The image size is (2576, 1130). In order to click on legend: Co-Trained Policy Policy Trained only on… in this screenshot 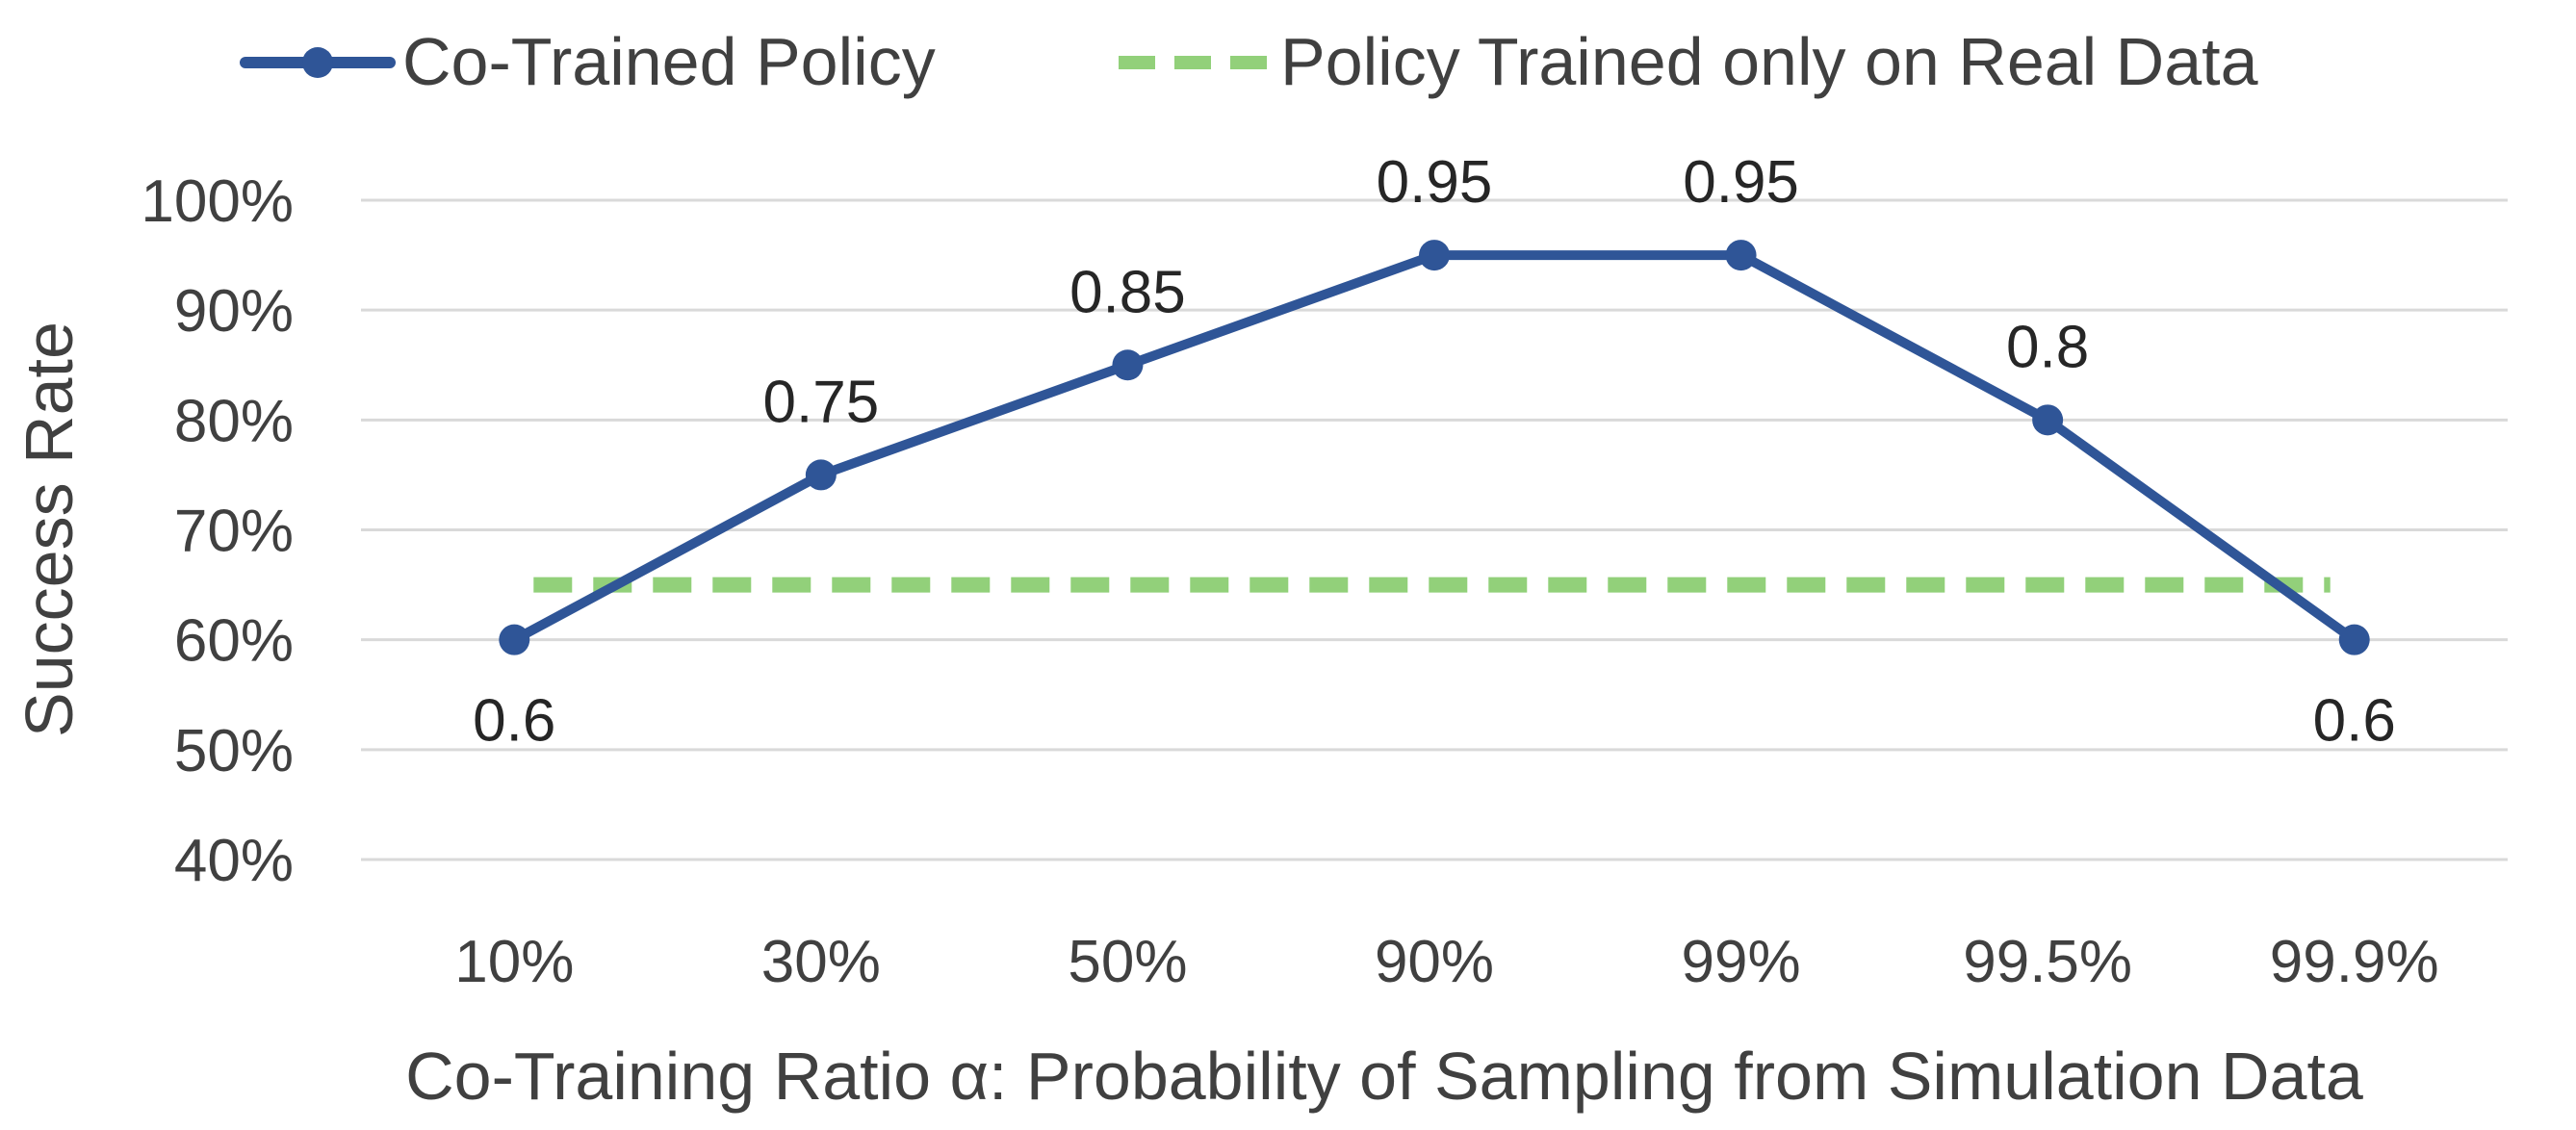, I will do `click(1249, 61)`.